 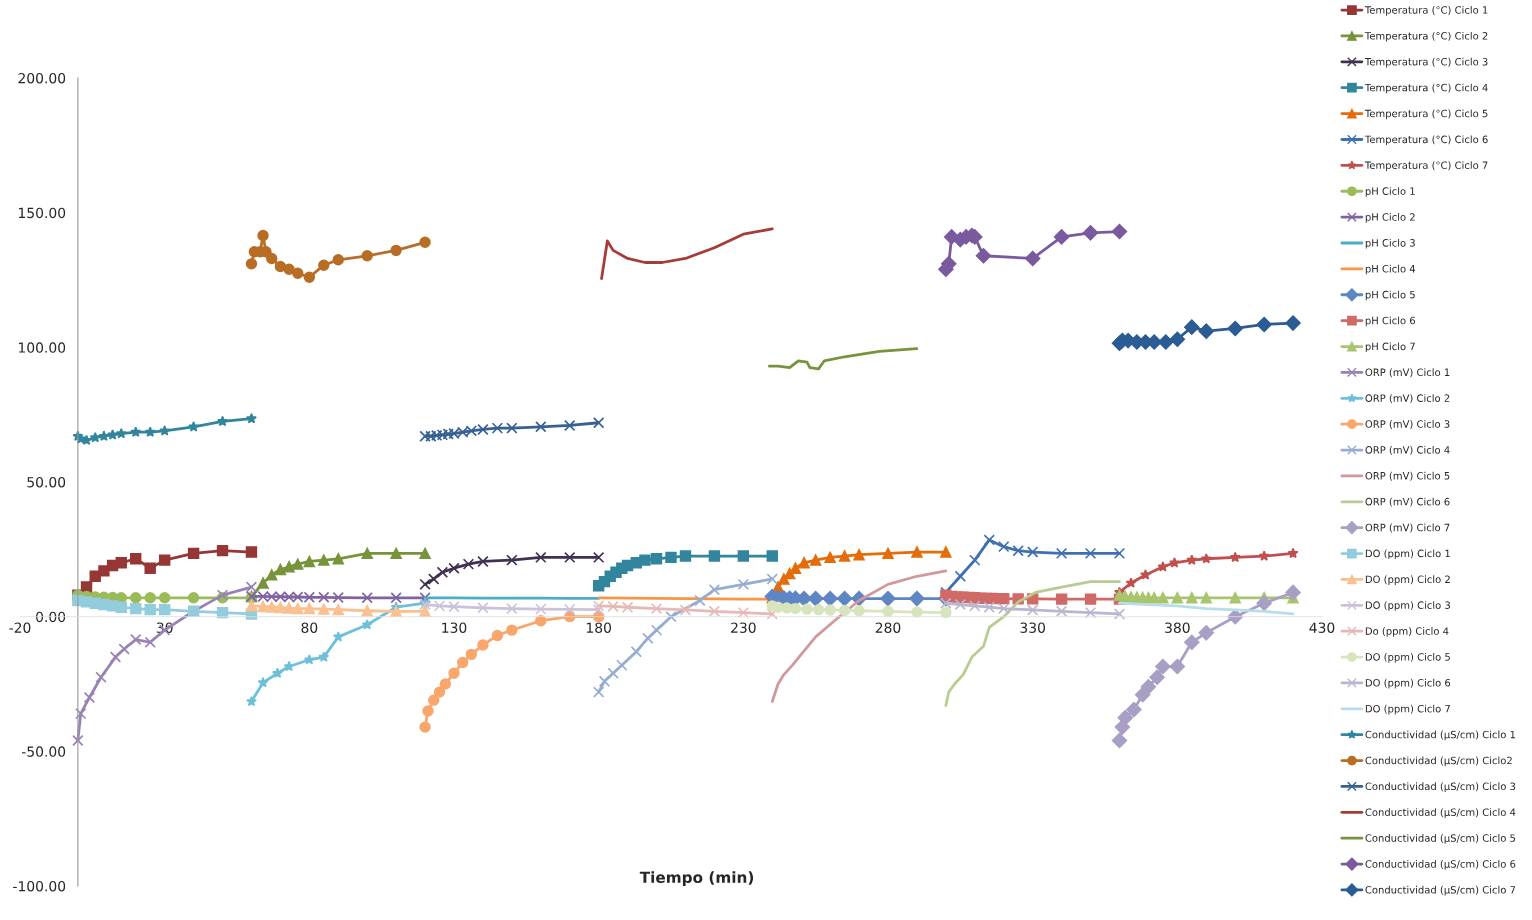 I want to click on legend-label: Conductividad (µS/cm) Ciclo 7, so click(x=1440, y=890).